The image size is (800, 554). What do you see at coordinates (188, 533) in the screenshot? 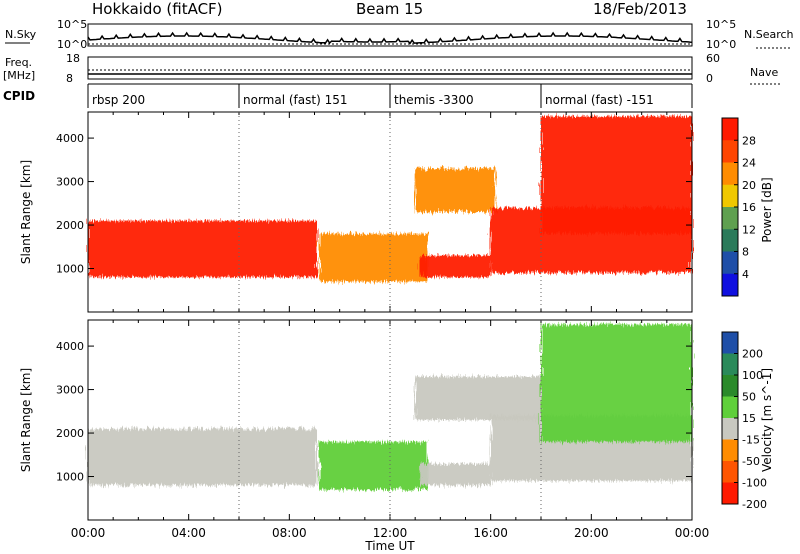
I see `x-tick-label: 04:00` at bounding box center [188, 533].